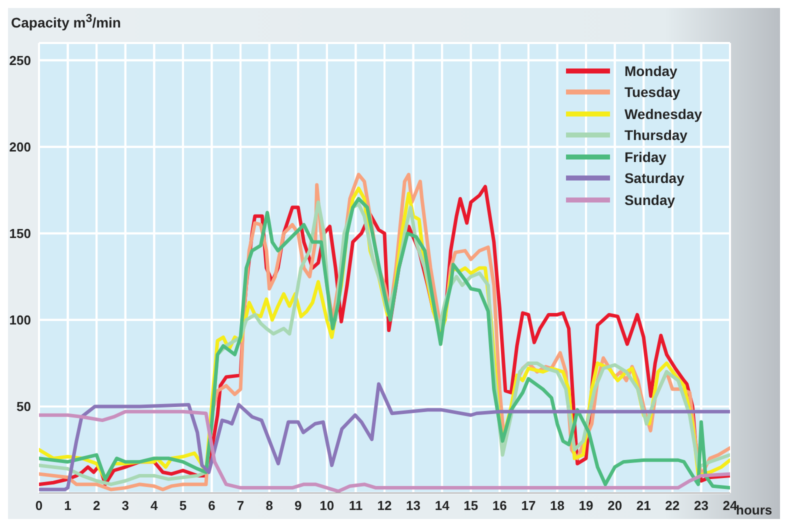 The height and width of the screenshot is (527, 789). What do you see at coordinates (615, 506) in the screenshot?
I see `x-tick-label: 20` at bounding box center [615, 506].